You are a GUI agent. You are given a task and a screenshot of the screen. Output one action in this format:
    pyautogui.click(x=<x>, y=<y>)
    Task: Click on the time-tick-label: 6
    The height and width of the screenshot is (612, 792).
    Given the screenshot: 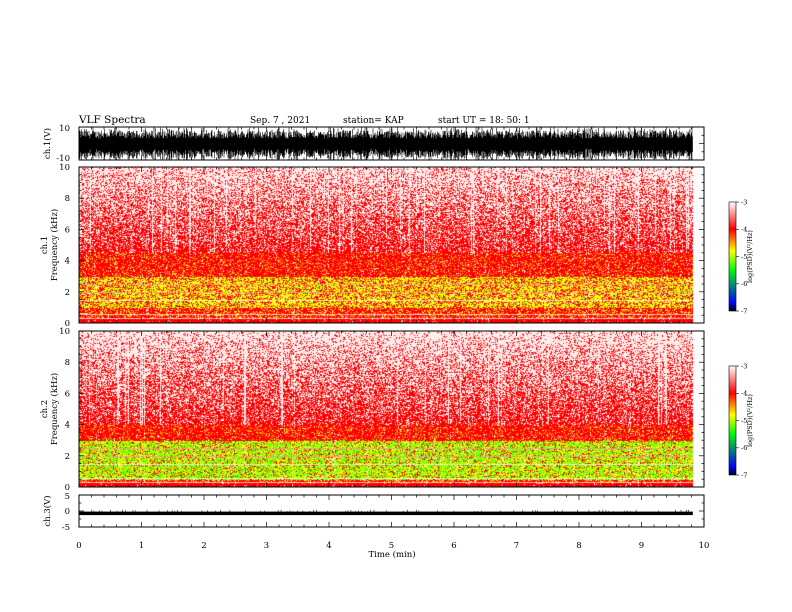 What is the action you would take?
    pyautogui.click(x=453, y=546)
    